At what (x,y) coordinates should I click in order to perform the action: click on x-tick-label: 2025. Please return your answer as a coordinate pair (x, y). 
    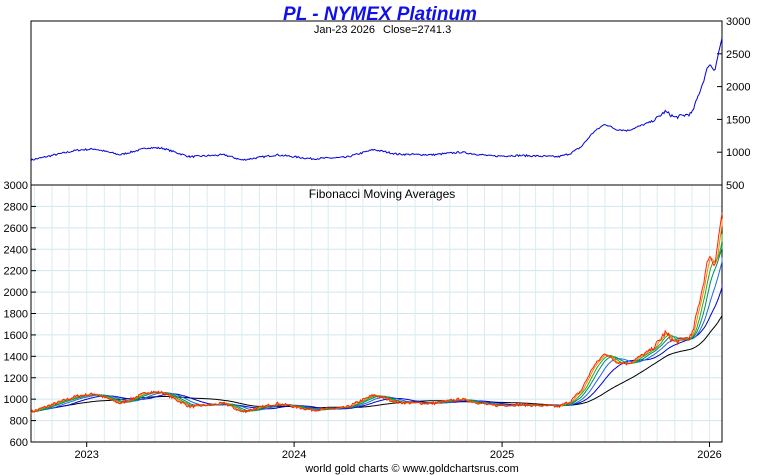
    Looking at the image, I should click on (502, 455).